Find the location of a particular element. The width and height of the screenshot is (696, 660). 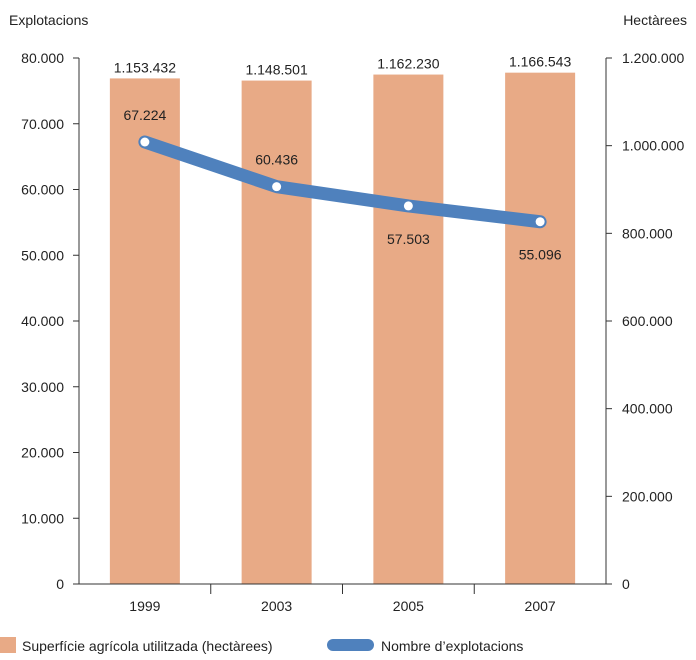

right-axis-tick-label: 1.000.000 is located at coordinates (653, 146).